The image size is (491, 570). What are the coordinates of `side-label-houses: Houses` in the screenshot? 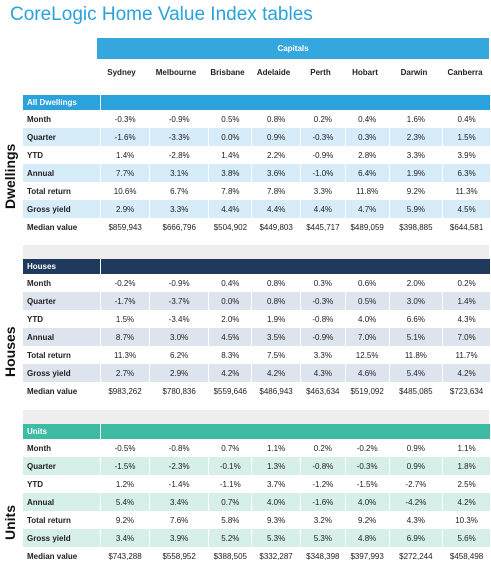 It's located at (10, 351).